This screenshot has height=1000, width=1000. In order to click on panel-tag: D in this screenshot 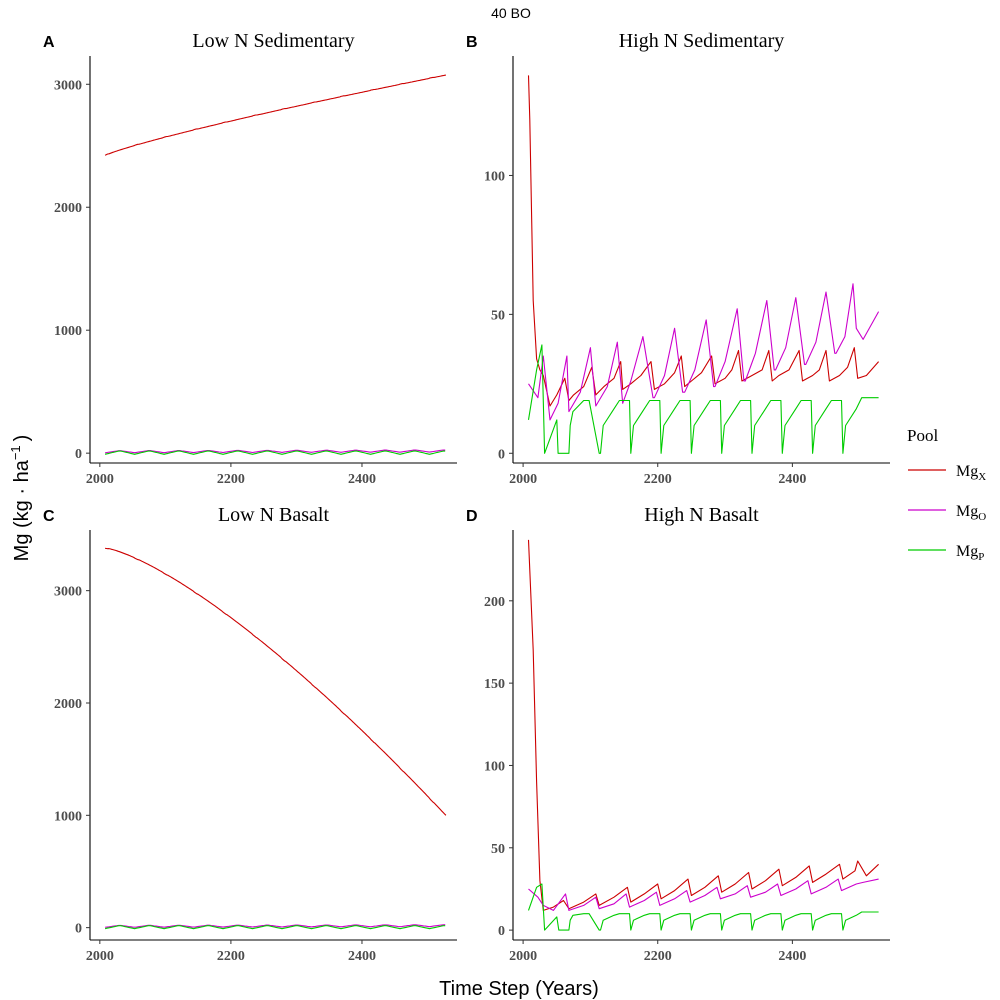, I will do `click(472, 516)`.